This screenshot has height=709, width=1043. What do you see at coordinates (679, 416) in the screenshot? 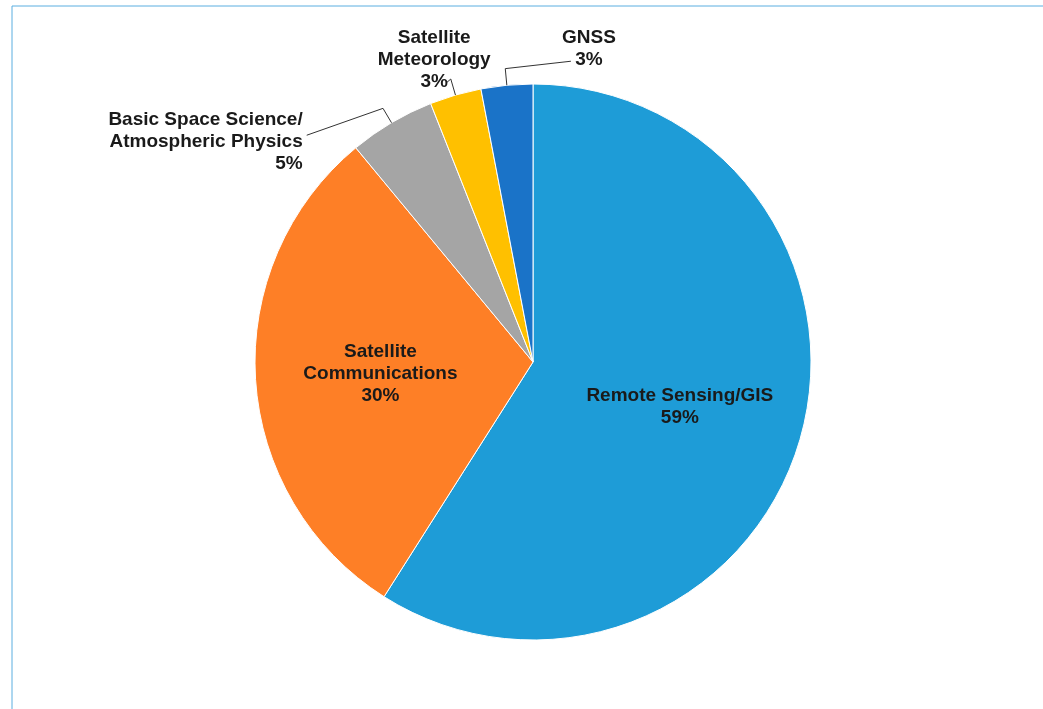
I see `data-label: 59%` at bounding box center [679, 416].